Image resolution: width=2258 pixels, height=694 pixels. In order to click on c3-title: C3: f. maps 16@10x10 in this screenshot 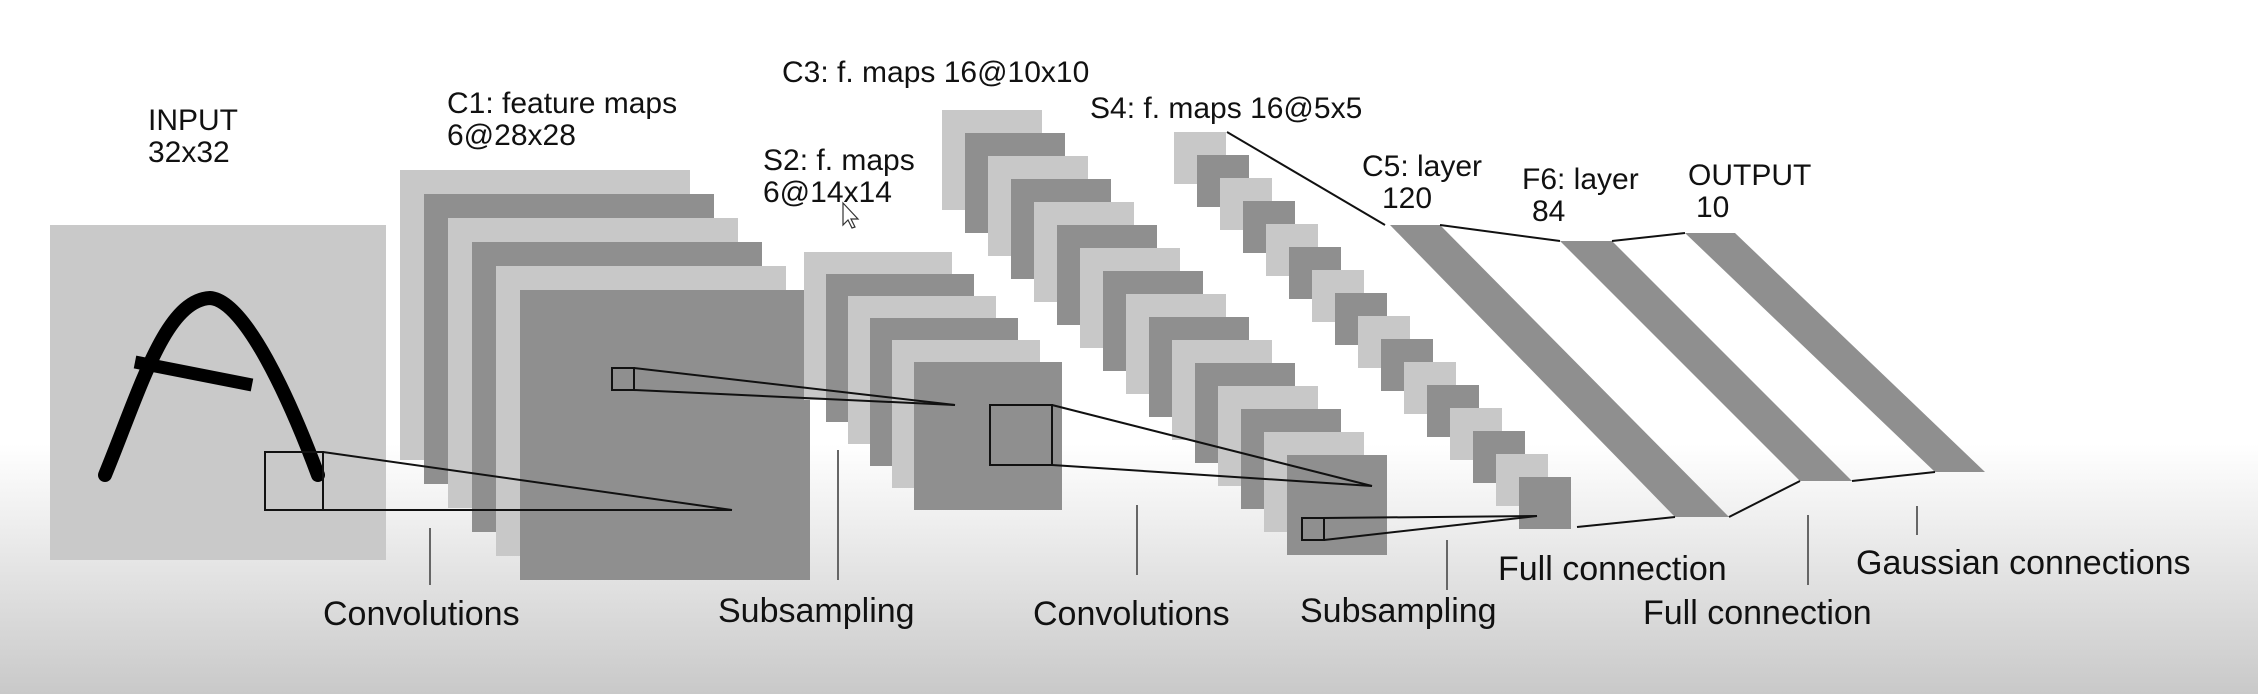, I will do `click(935, 72)`.